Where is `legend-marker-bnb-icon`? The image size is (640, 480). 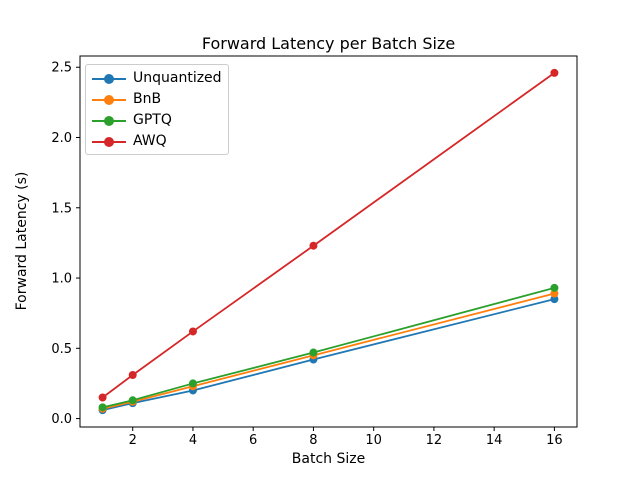 legend-marker-bnb-icon is located at coordinates (109, 100).